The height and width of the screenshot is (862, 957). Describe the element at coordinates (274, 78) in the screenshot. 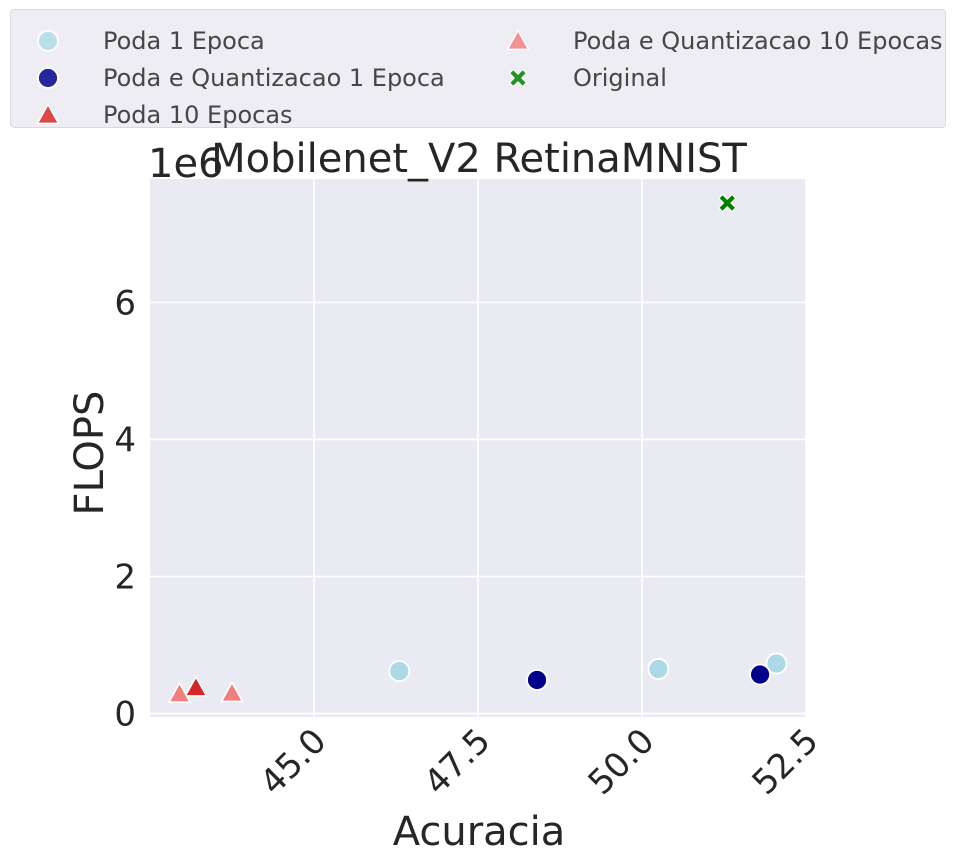

I see `legend-label: Poda e Quantizacao 1 Epoca` at that location.